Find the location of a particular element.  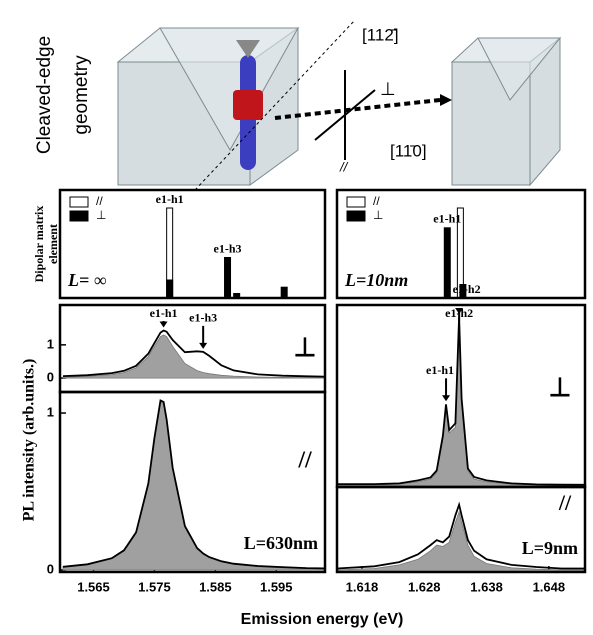

x-tick-label: 1.565 is located at coordinates (93, 586).